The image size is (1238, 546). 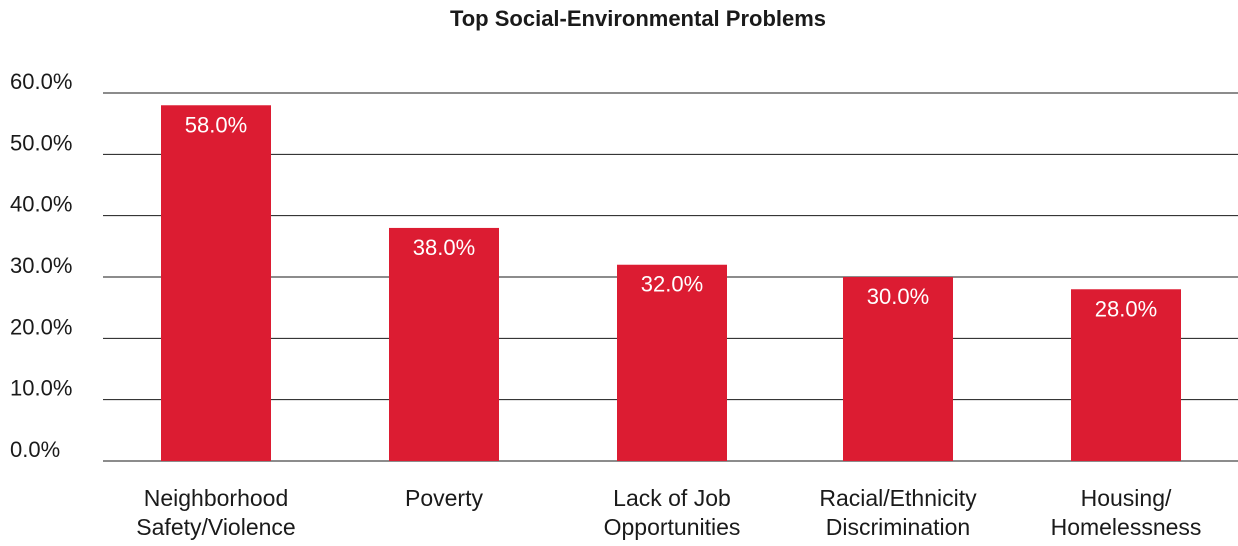 I want to click on data-label: 28.0%, so click(x=1126, y=308).